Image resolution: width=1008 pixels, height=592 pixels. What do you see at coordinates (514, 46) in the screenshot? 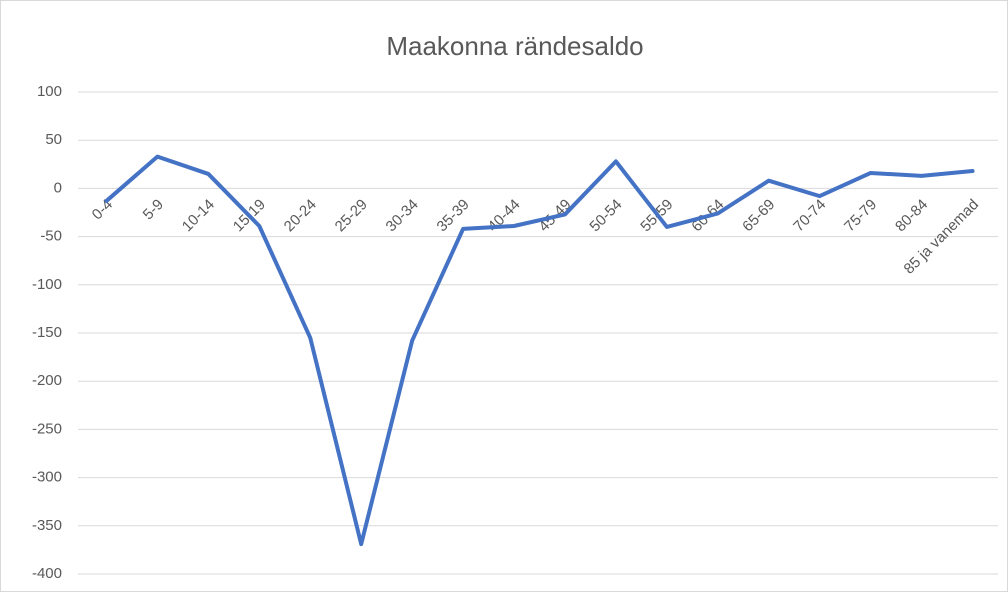
I see `chart-title: Maakonna rändesaldo` at bounding box center [514, 46].